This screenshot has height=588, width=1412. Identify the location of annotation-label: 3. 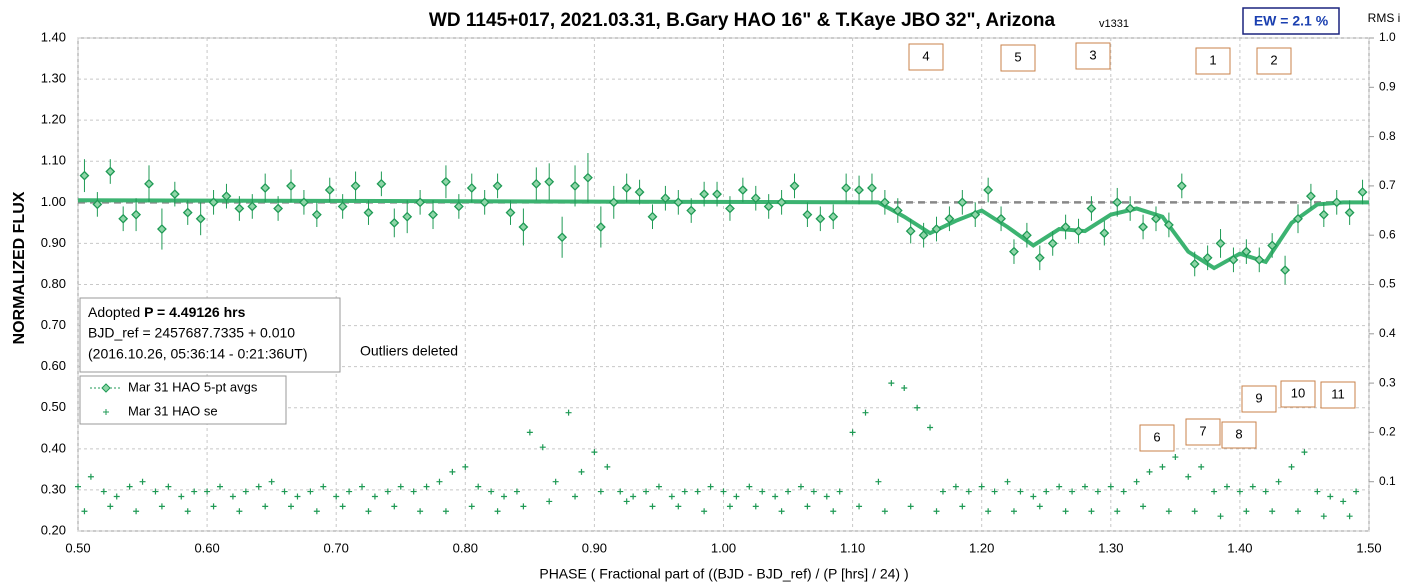
(1092, 54).